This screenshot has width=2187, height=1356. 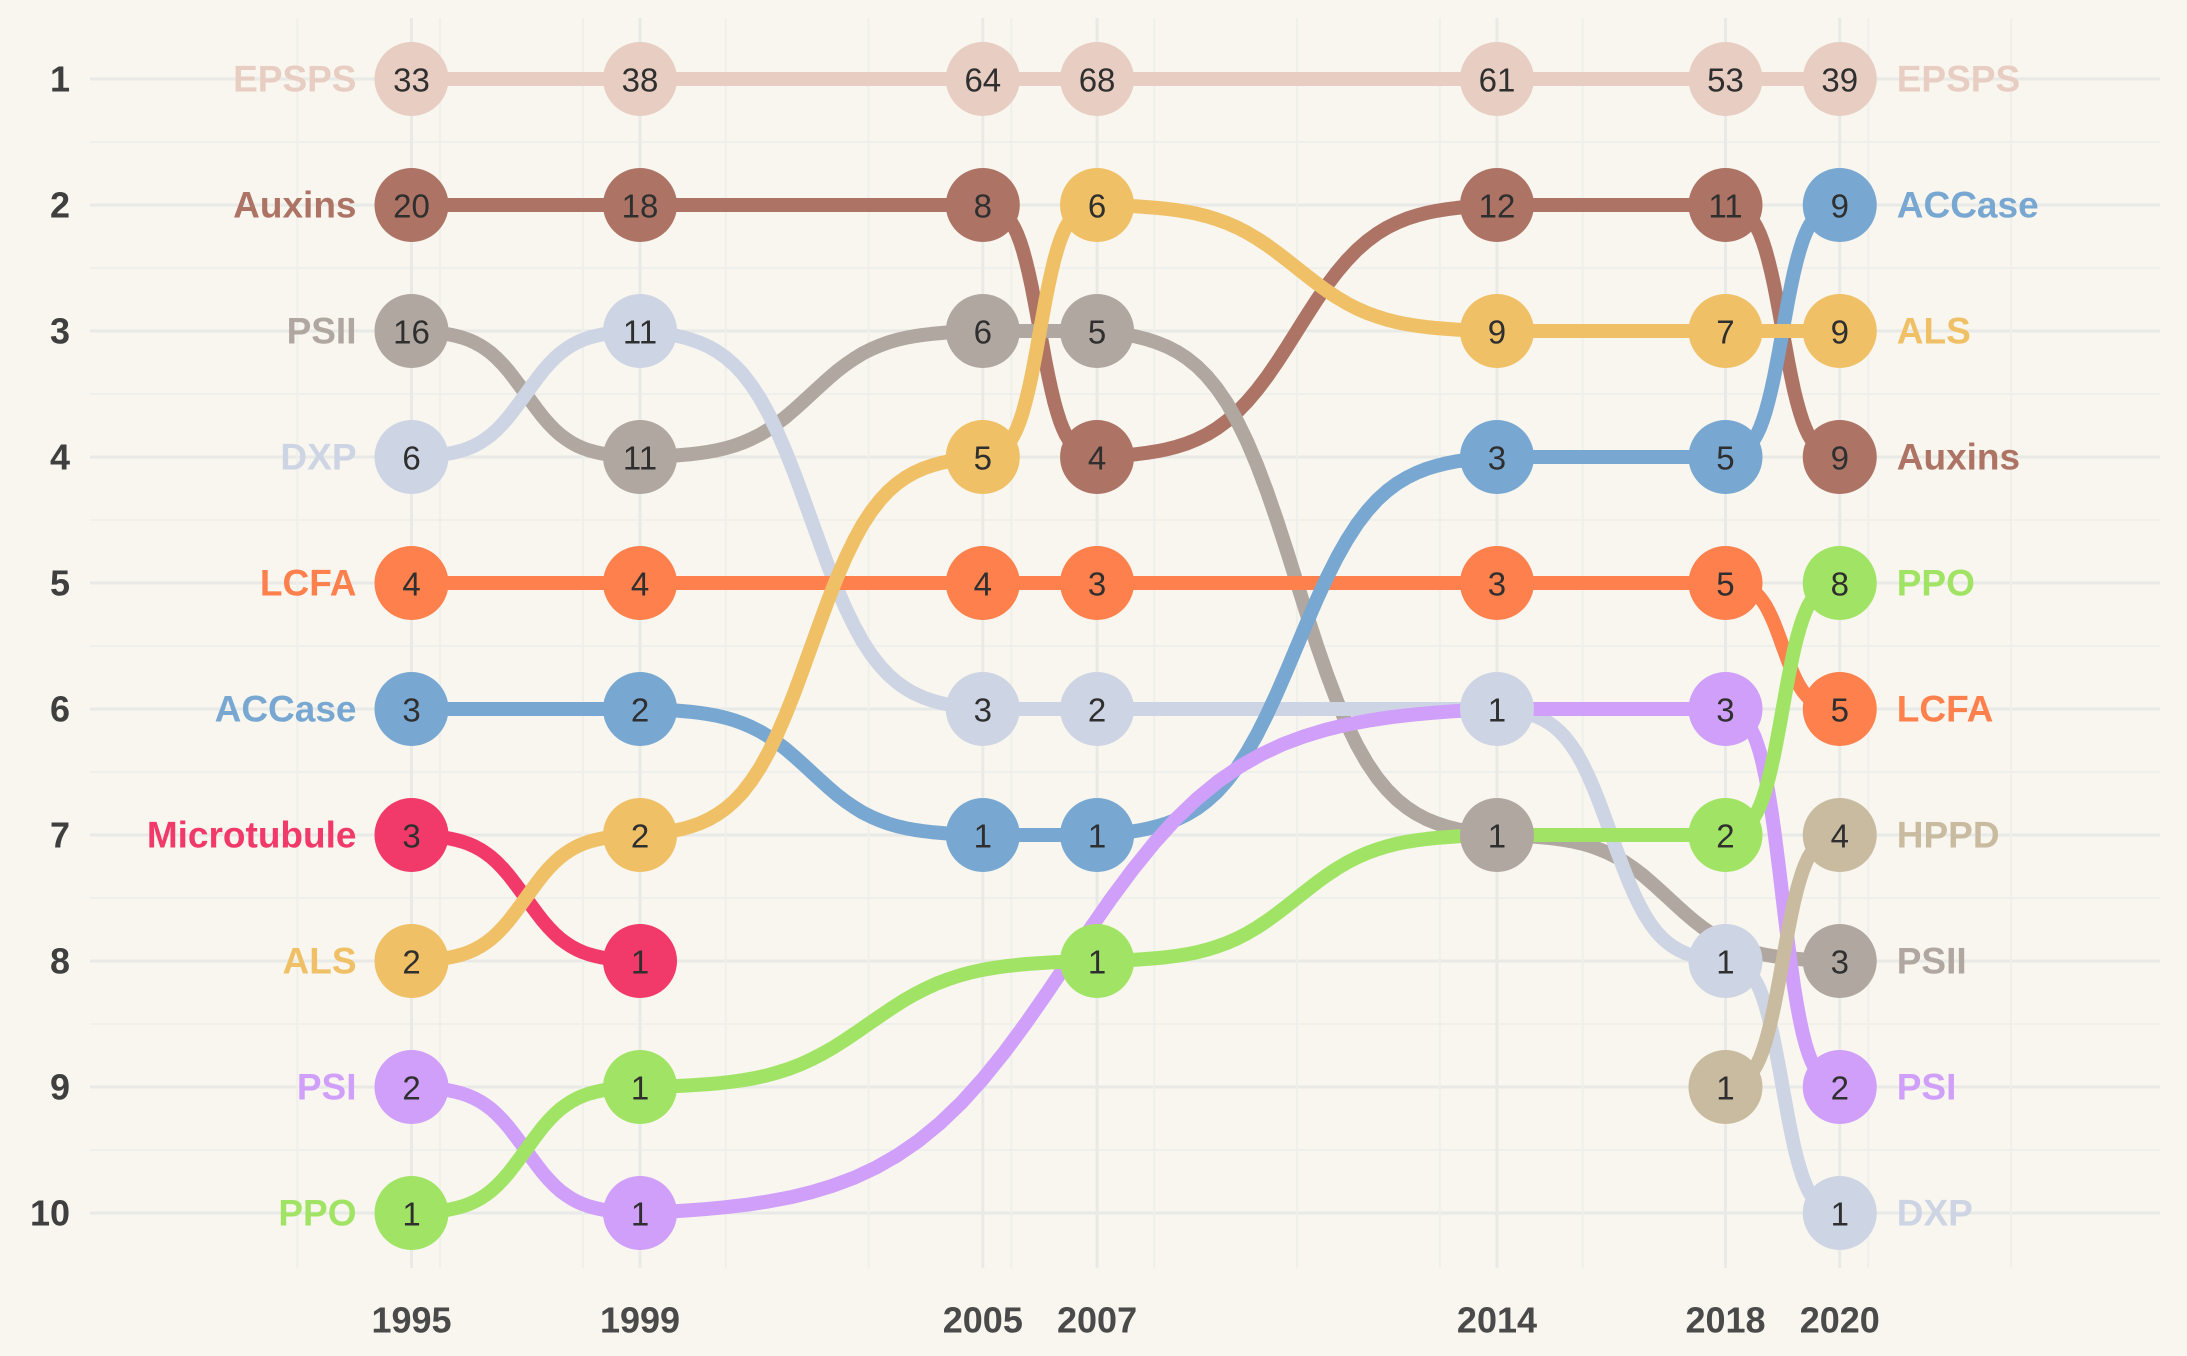 I want to click on series-name-right-auxins: Auxins, so click(x=1958, y=457).